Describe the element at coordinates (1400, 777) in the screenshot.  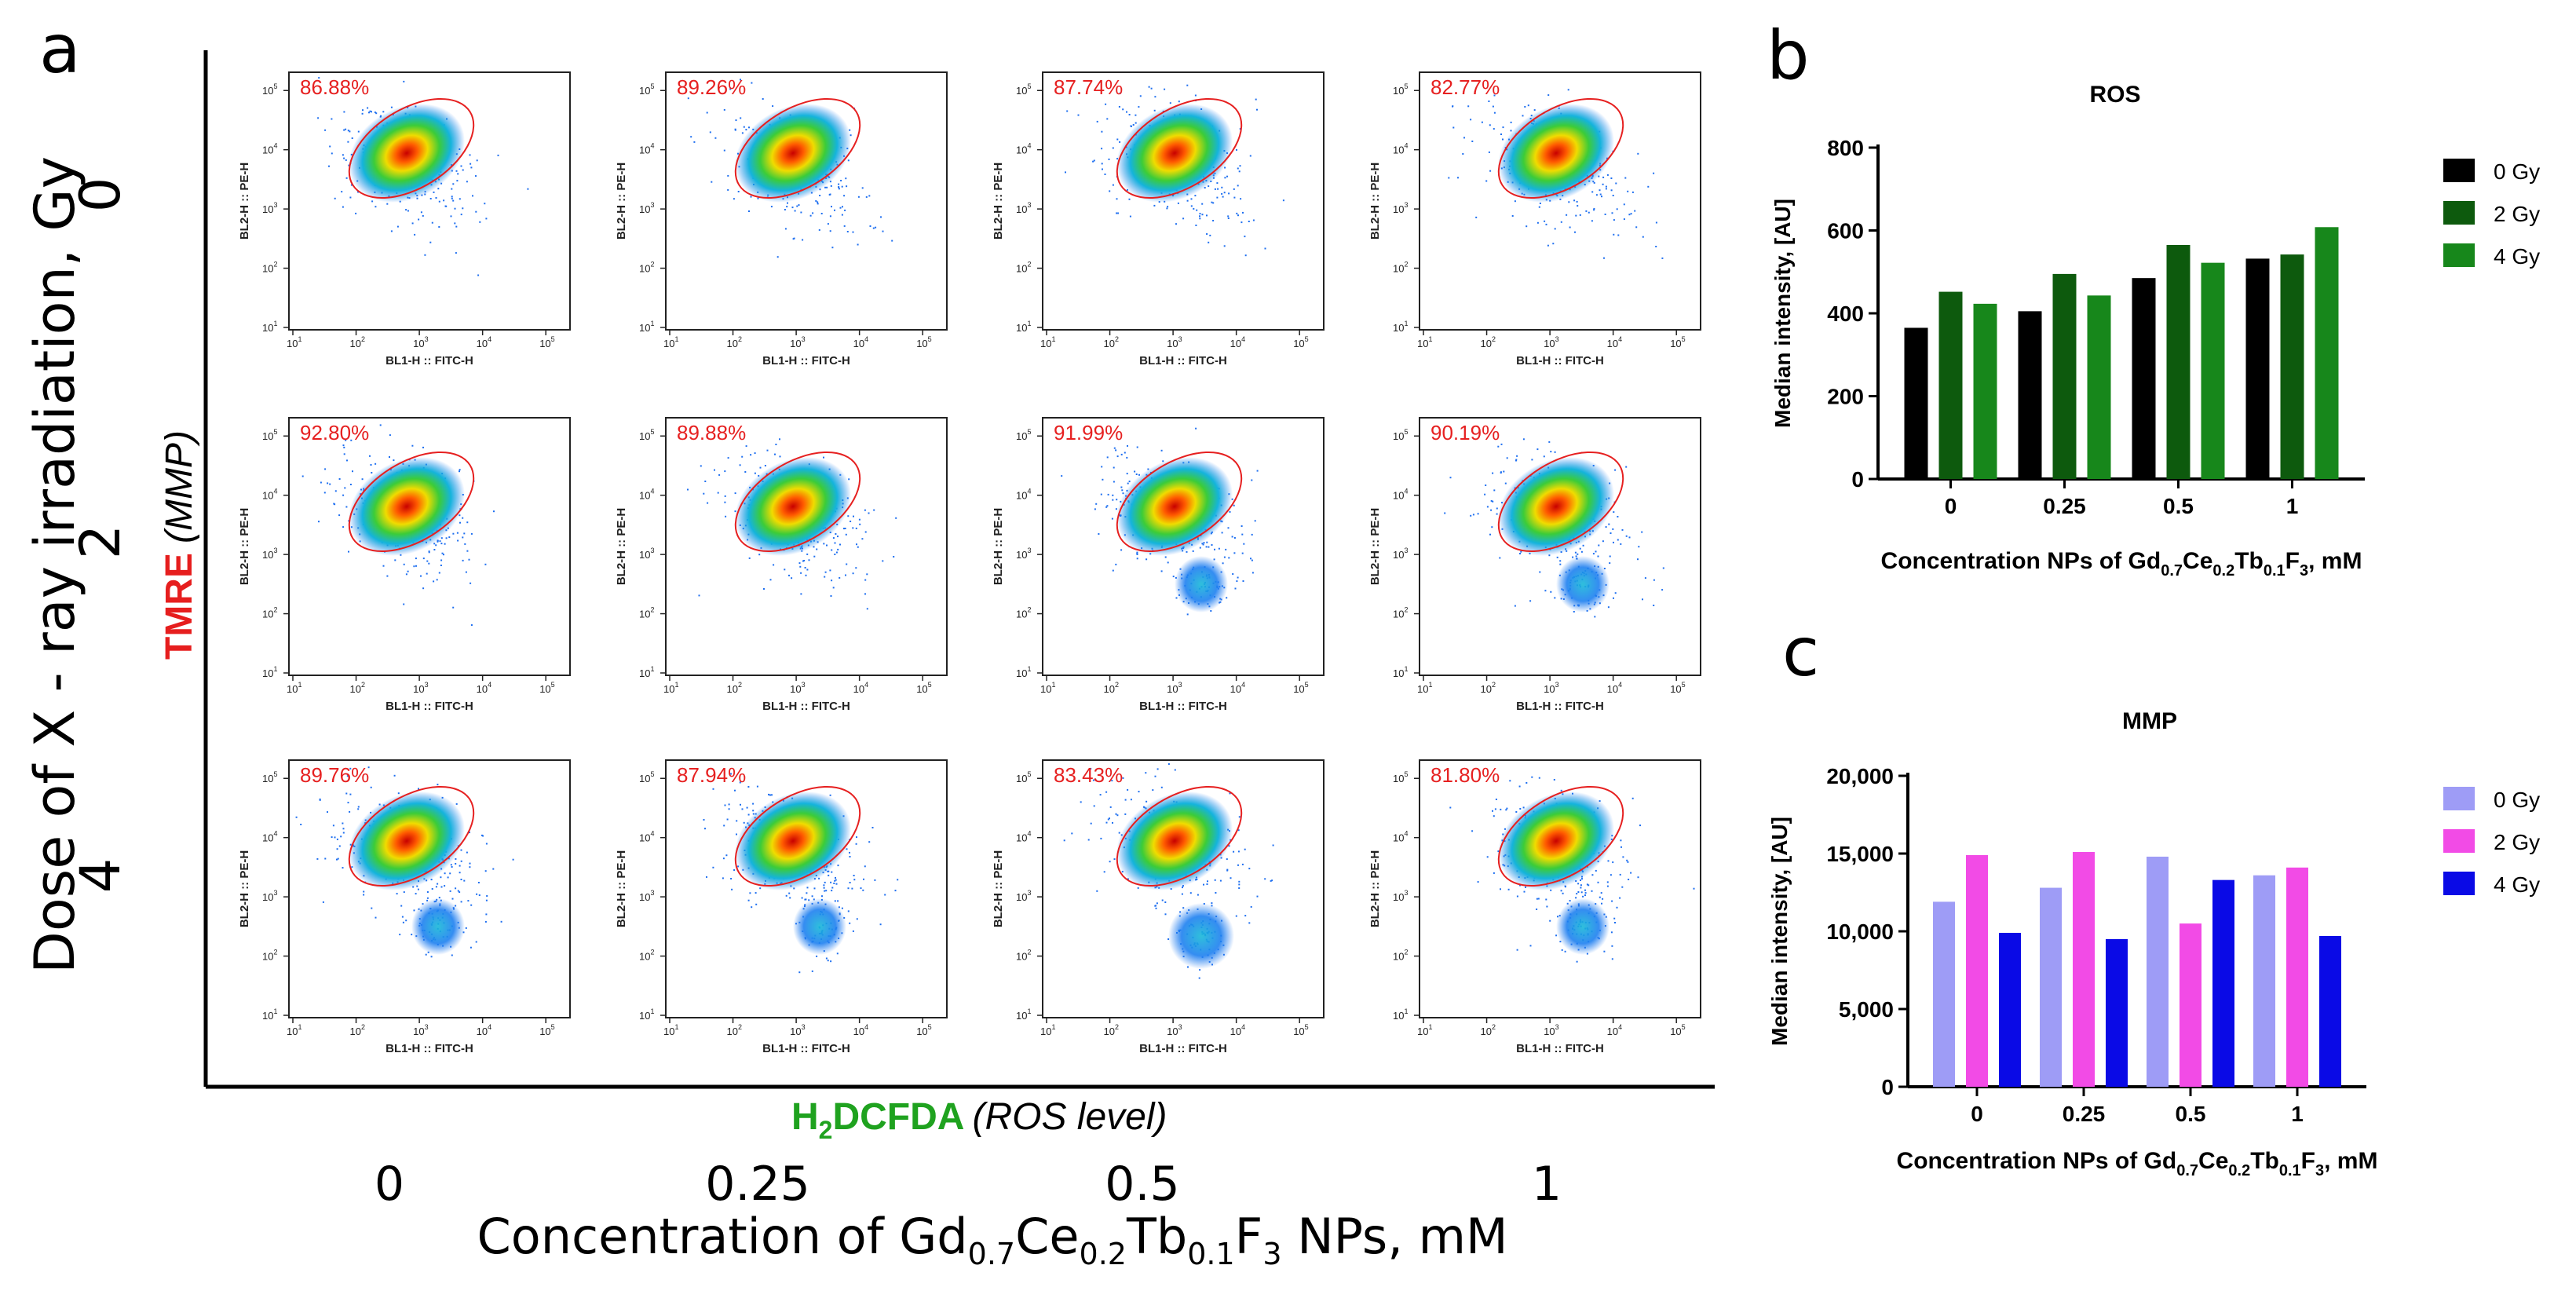
I see `y-tick-label: 10⁵` at that location.